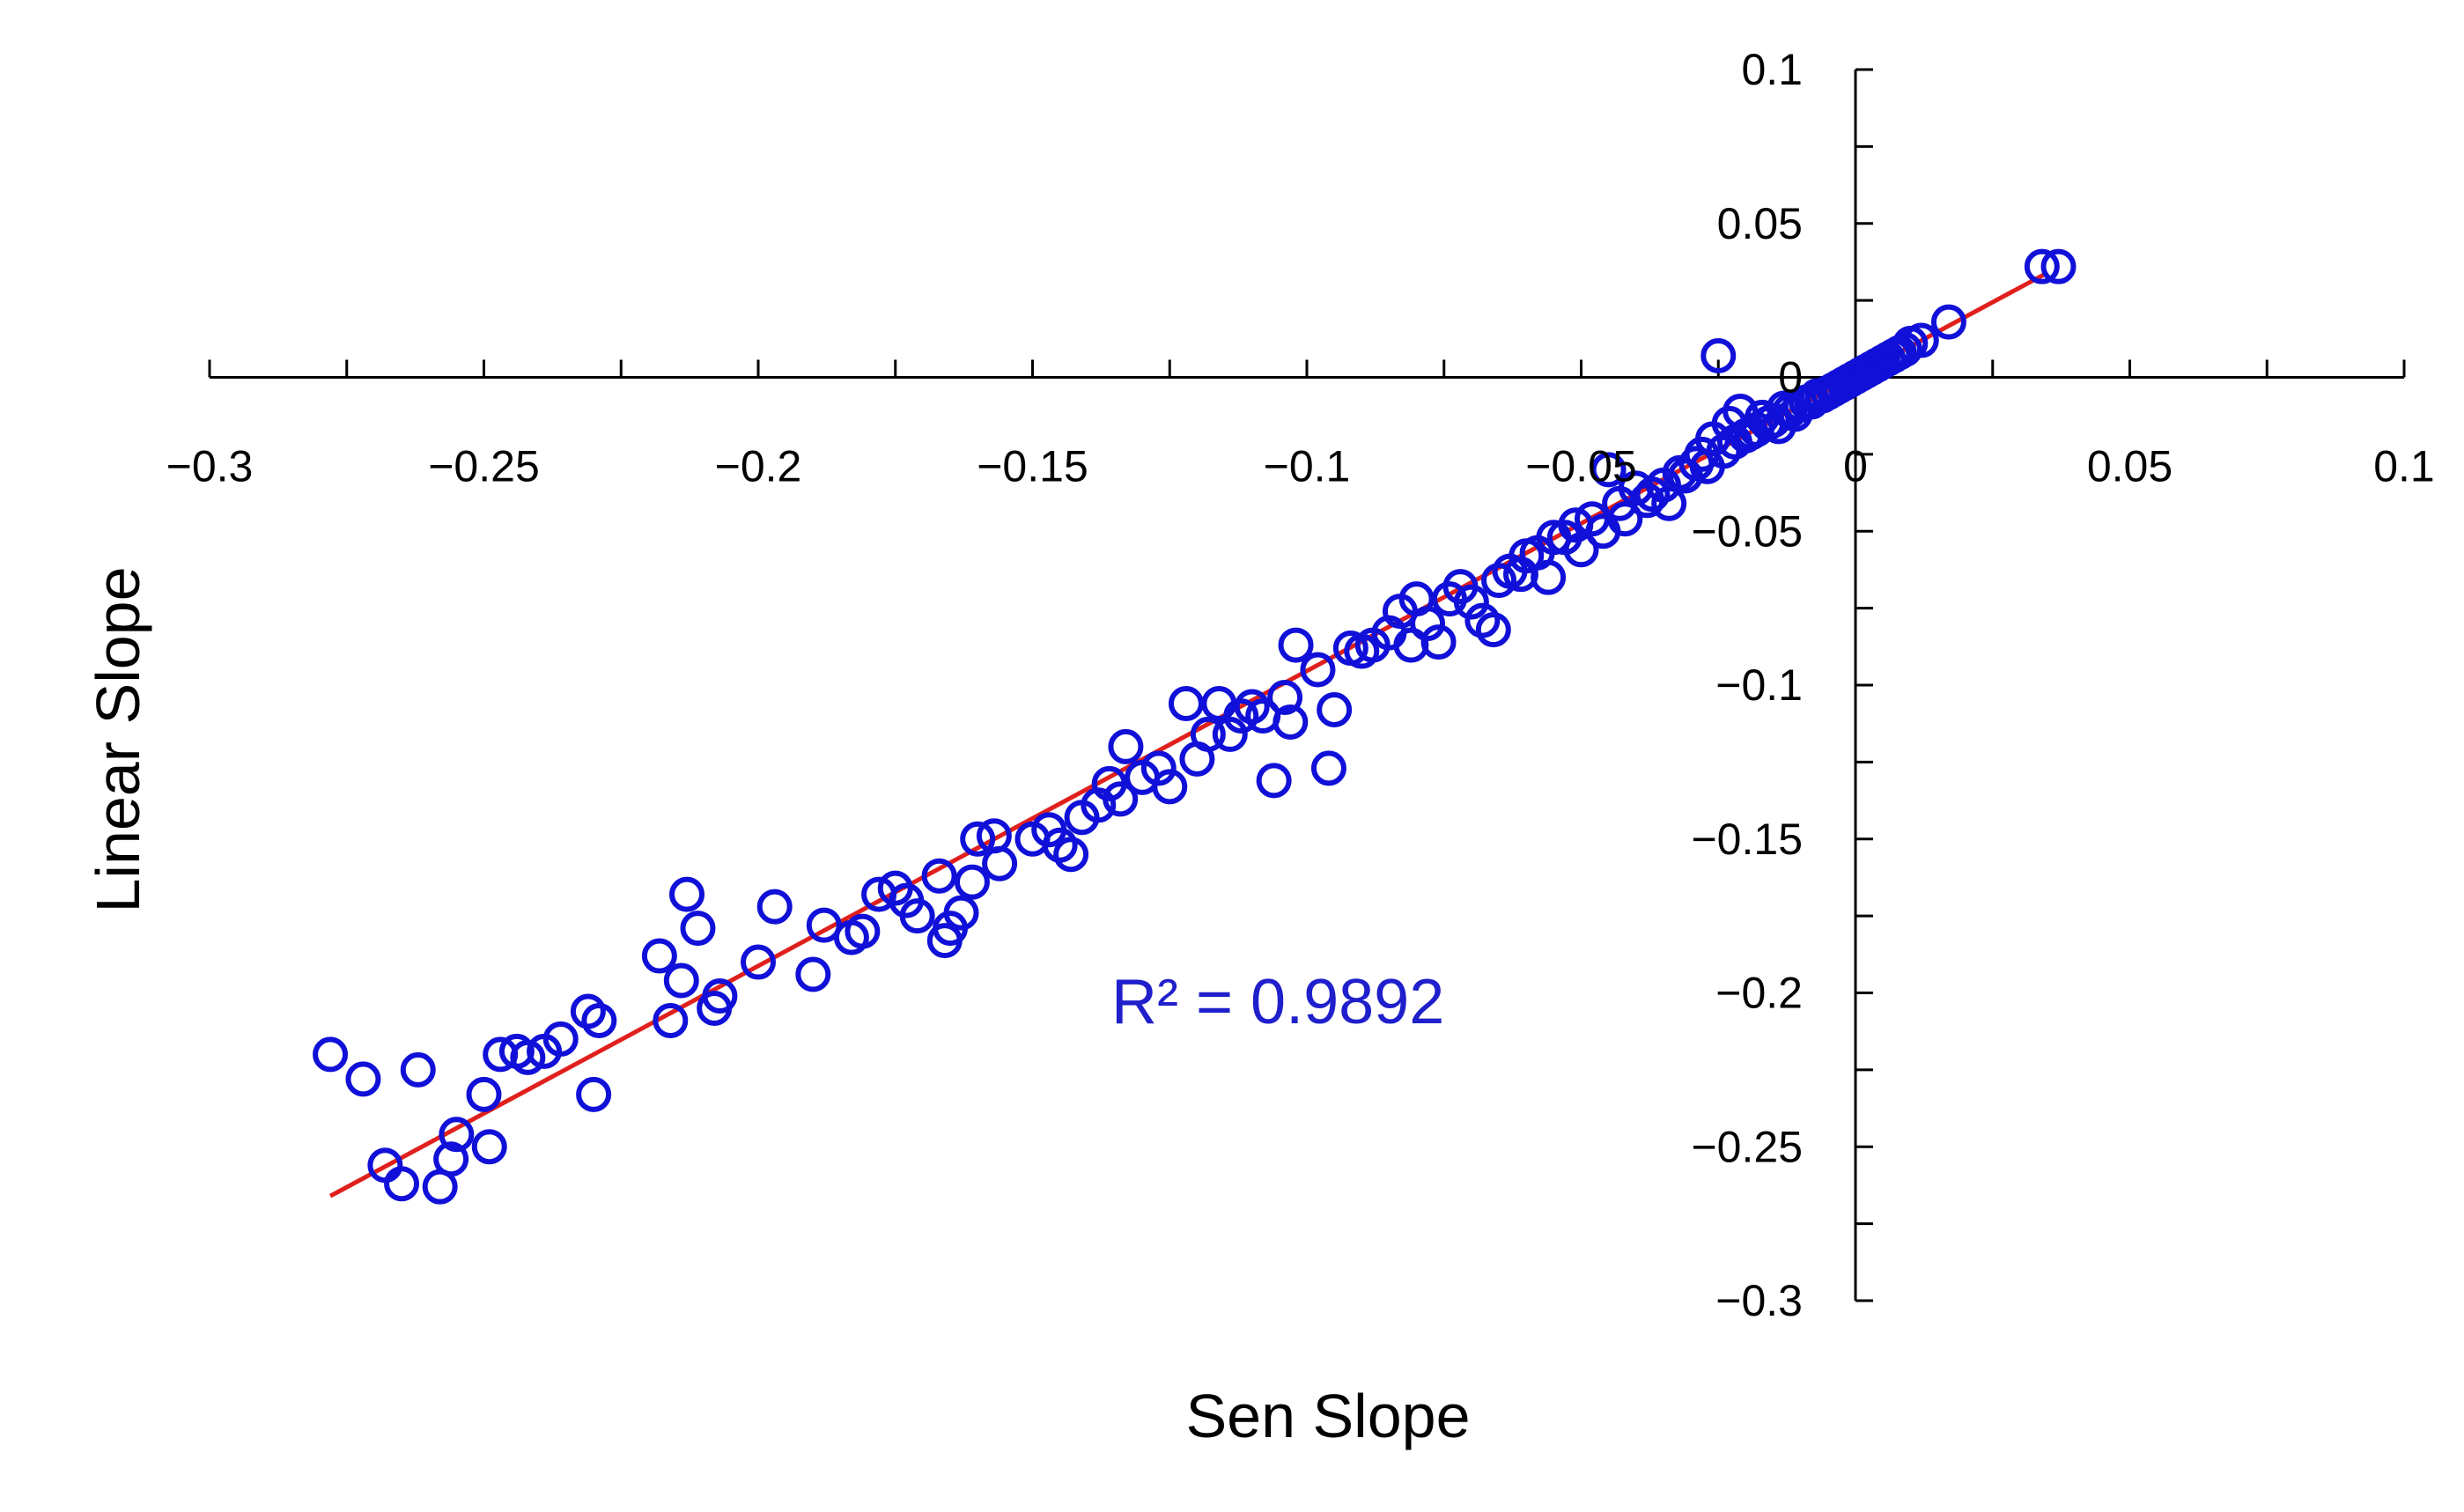 This screenshot has height=1512, width=2464. Describe the element at coordinates (1855, 466) in the screenshot. I see `x-tick-label: 0` at that location.